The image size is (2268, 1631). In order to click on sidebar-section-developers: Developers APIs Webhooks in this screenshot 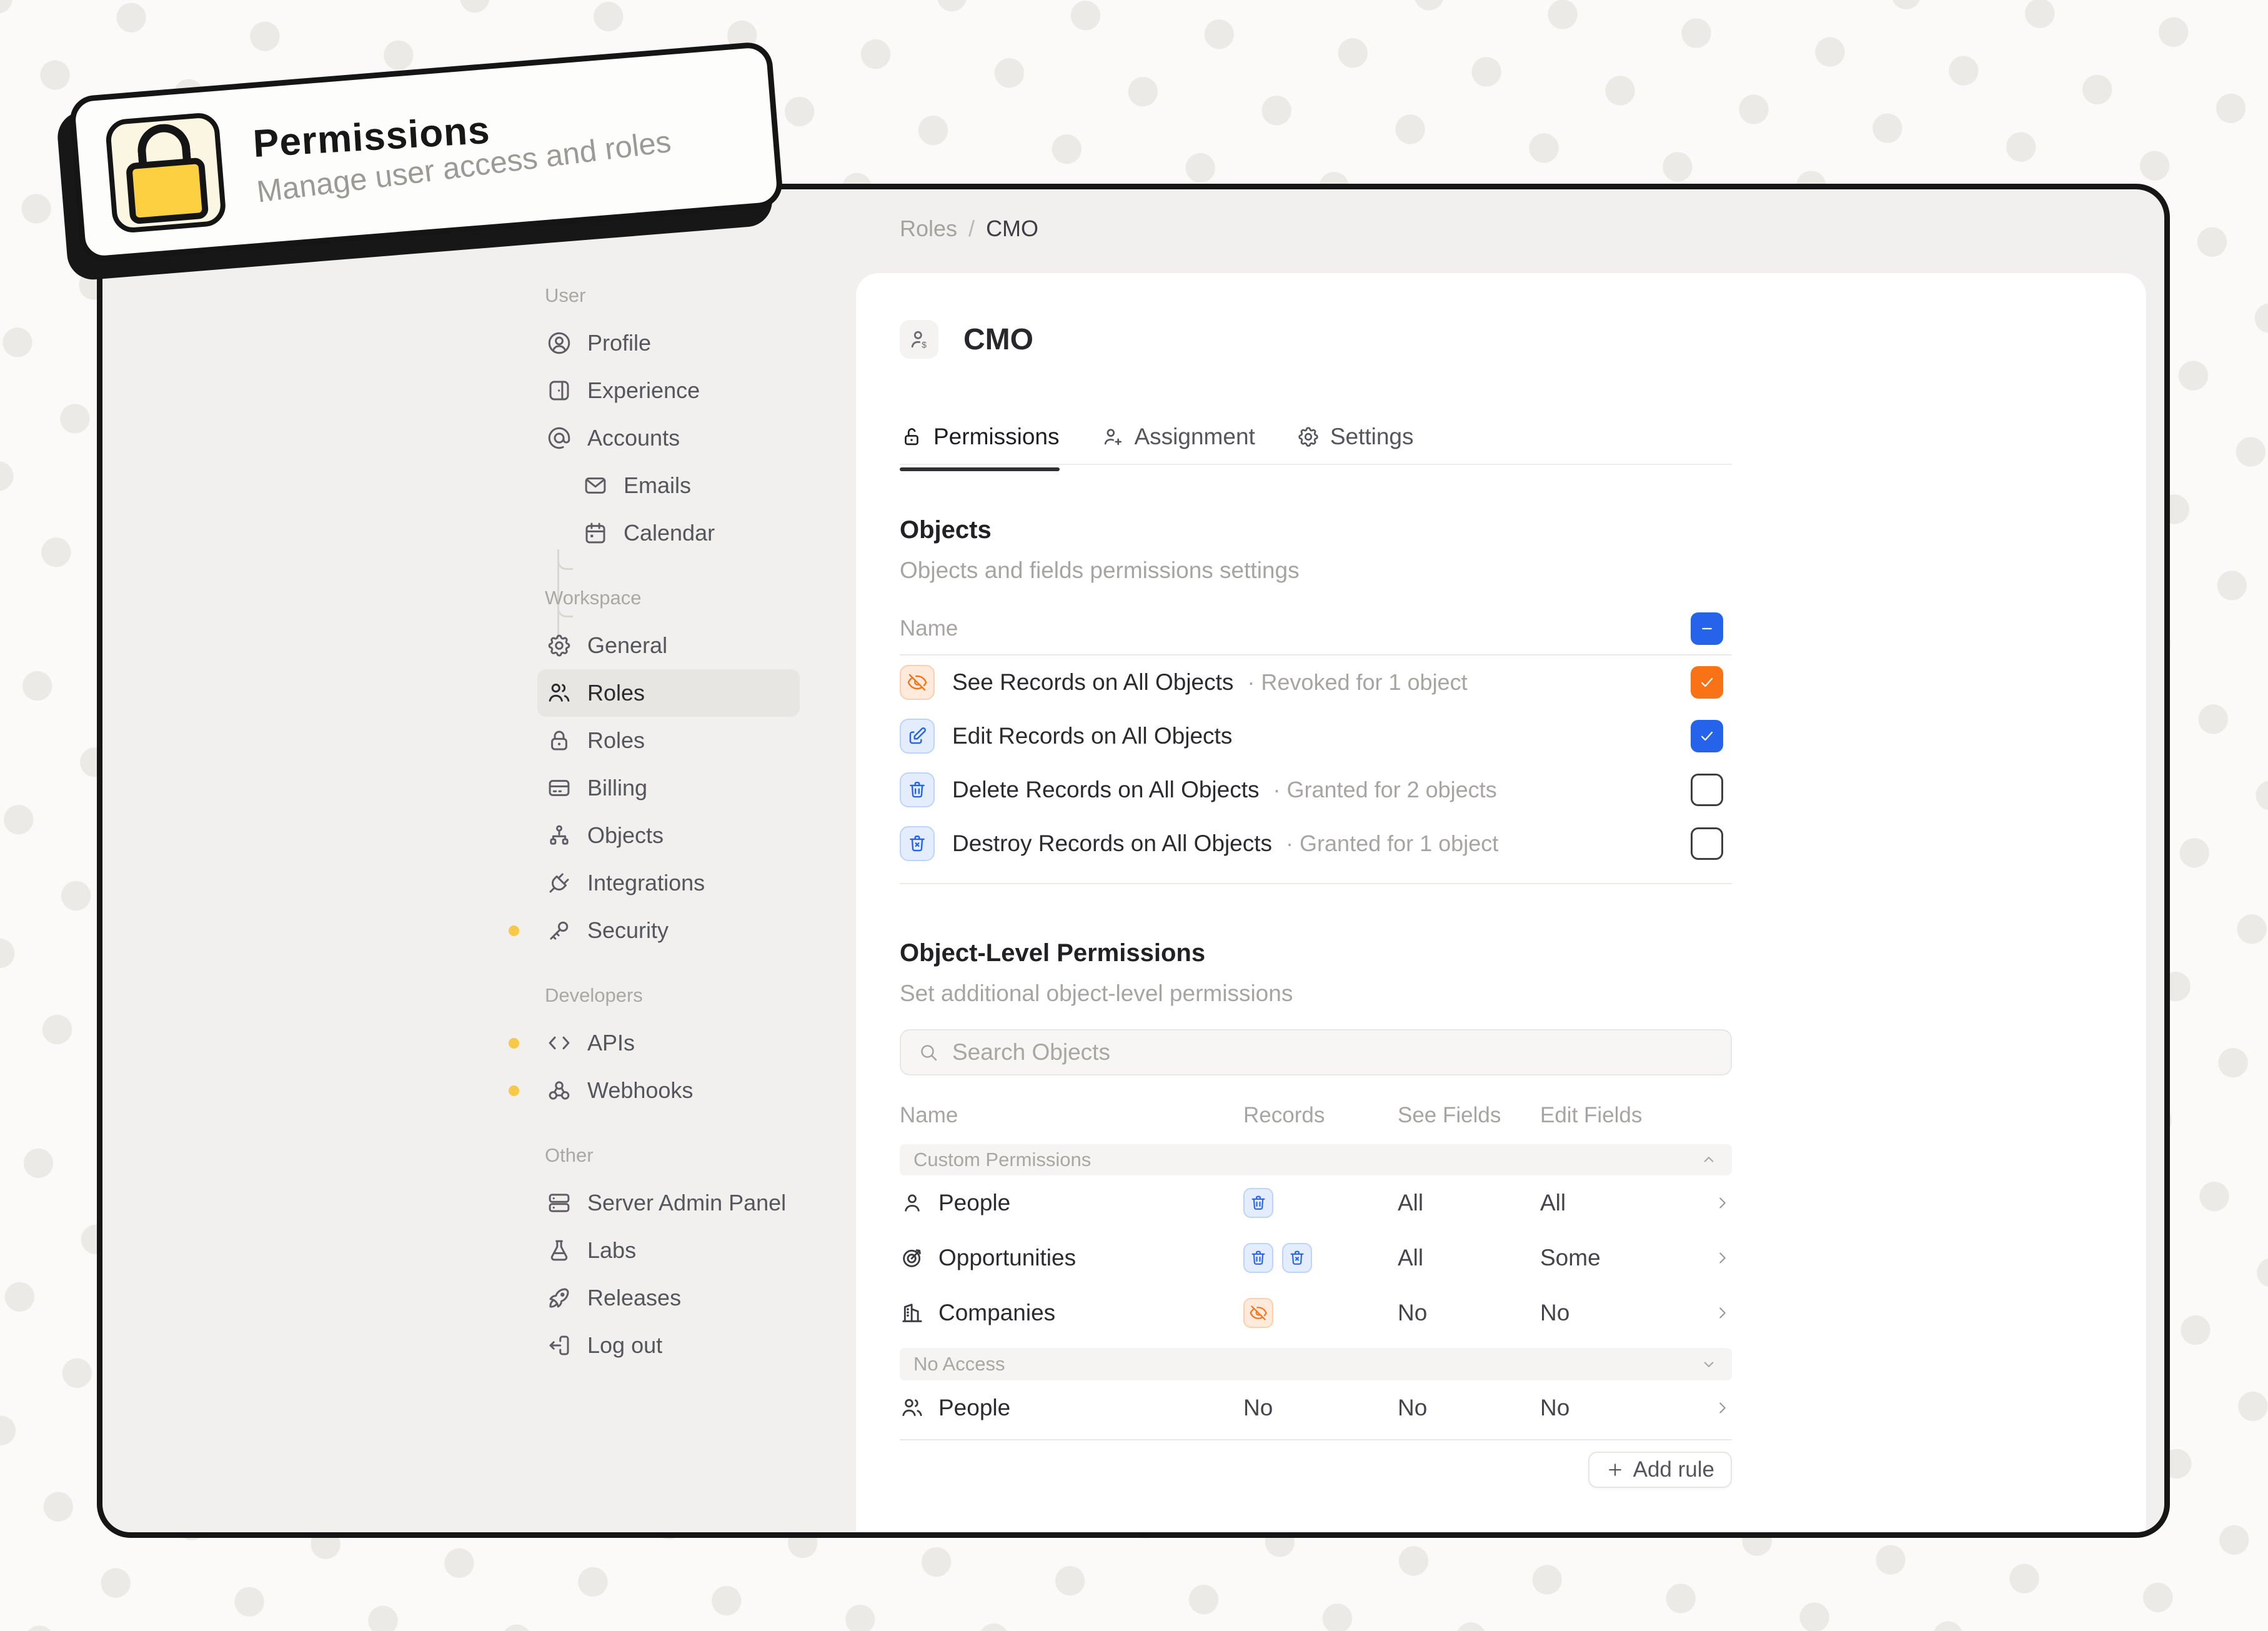, I will do `click(654, 1043)`.